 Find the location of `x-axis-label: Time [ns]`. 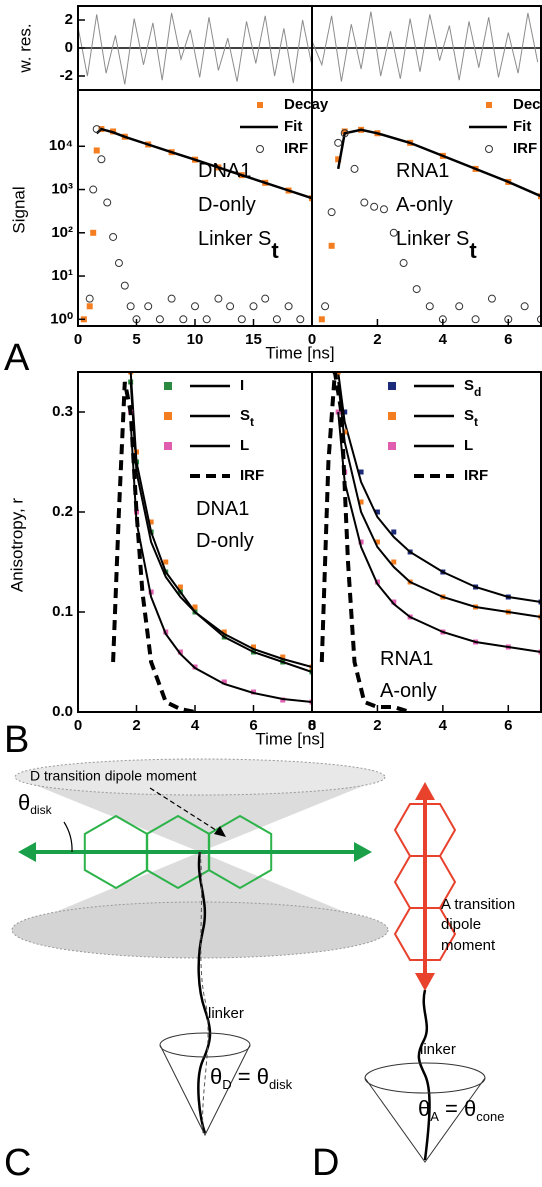

x-axis-label: Time [ns] is located at coordinates (299, 352).